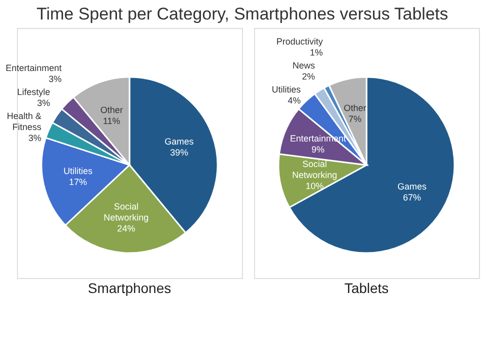 The image size is (492, 359). What do you see at coordinates (309, 77) in the screenshot?
I see `data-label: 2%` at bounding box center [309, 77].